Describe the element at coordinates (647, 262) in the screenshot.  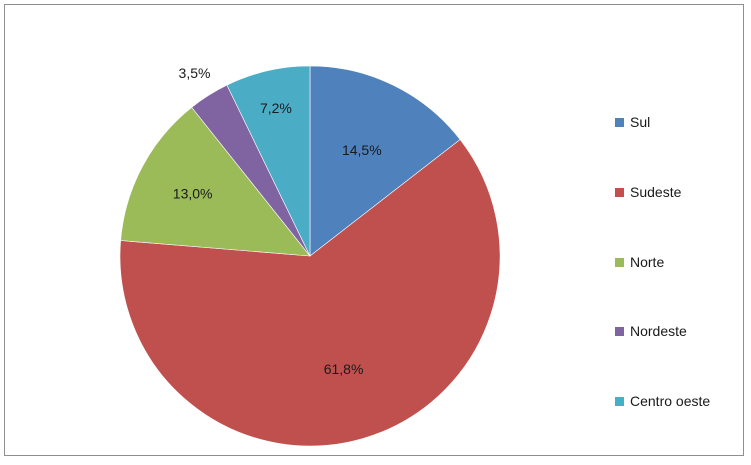
I see `legend-label-norte: Norte` at that location.